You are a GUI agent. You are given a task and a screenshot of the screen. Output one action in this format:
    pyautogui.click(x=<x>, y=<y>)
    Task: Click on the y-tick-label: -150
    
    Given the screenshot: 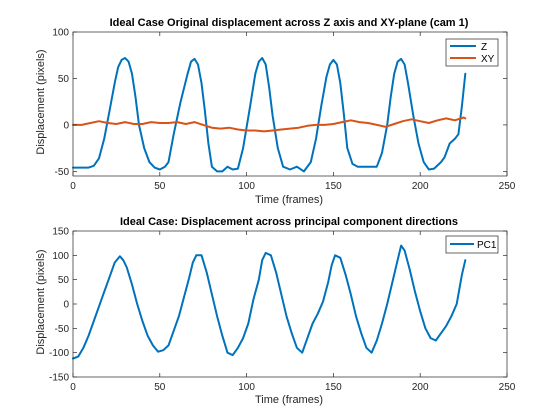 What is the action you would take?
    pyautogui.click(x=59, y=378)
    